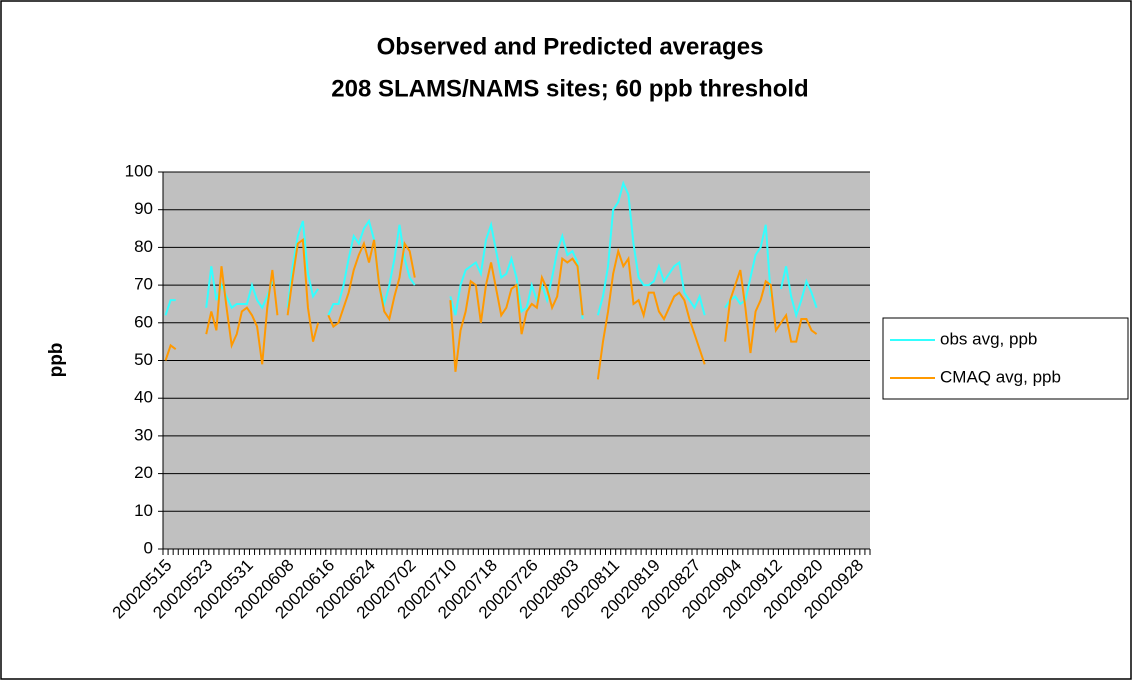  What do you see at coordinates (570, 46) in the screenshot?
I see `chart-title: Observed and Predicted averages` at bounding box center [570, 46].